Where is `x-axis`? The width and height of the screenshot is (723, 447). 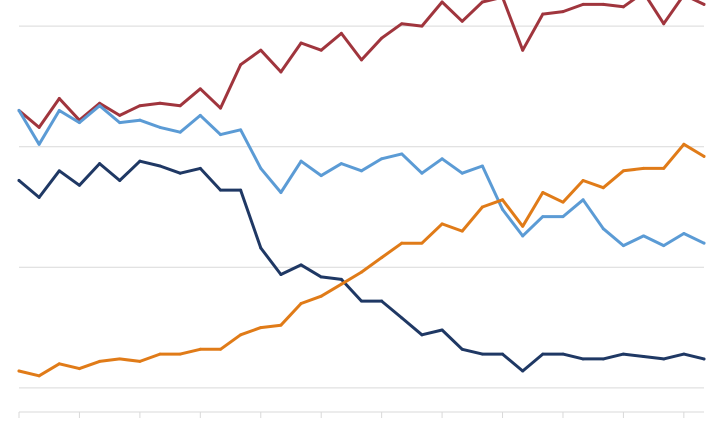
x-axis is located at coordinates (361, 414).